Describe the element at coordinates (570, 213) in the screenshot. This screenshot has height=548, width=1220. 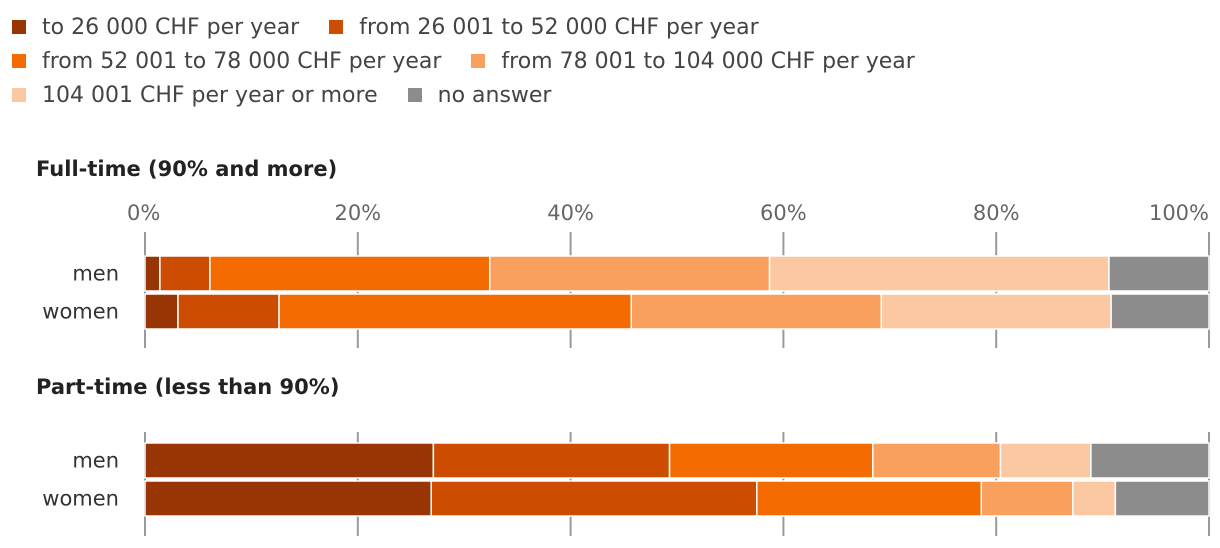
I see `x-tick-label: 40%` at that location.